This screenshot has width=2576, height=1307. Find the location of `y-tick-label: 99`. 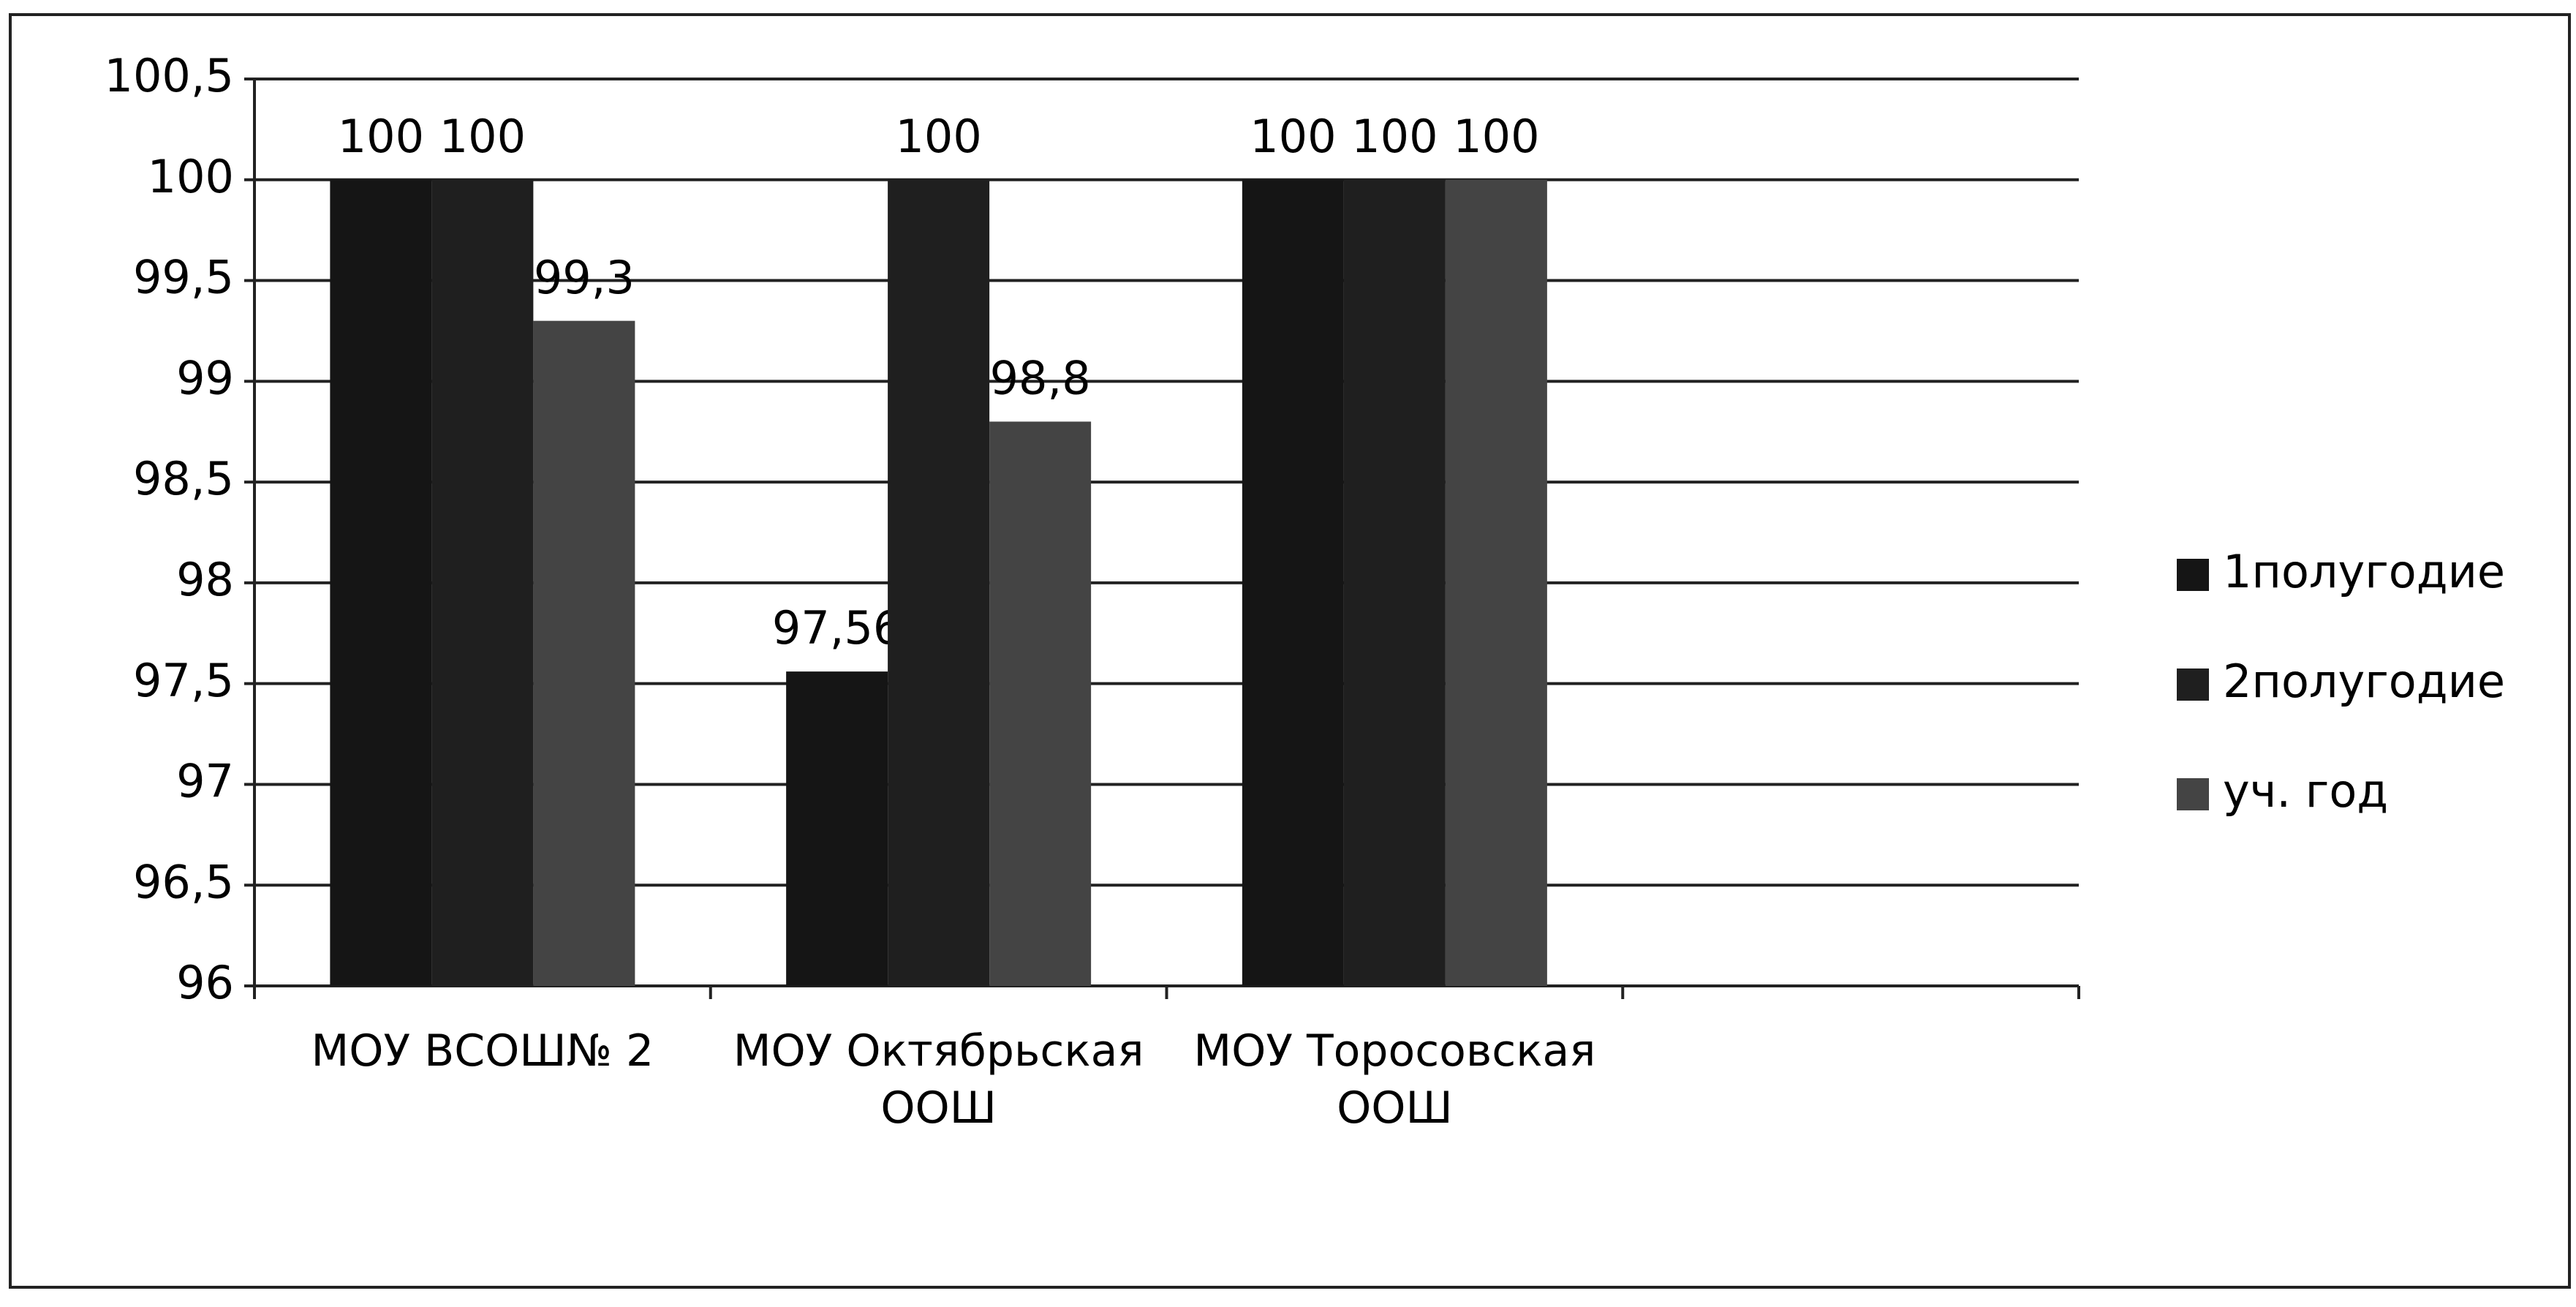

y-tick-label: 99 is located at coordinates (205, 377).